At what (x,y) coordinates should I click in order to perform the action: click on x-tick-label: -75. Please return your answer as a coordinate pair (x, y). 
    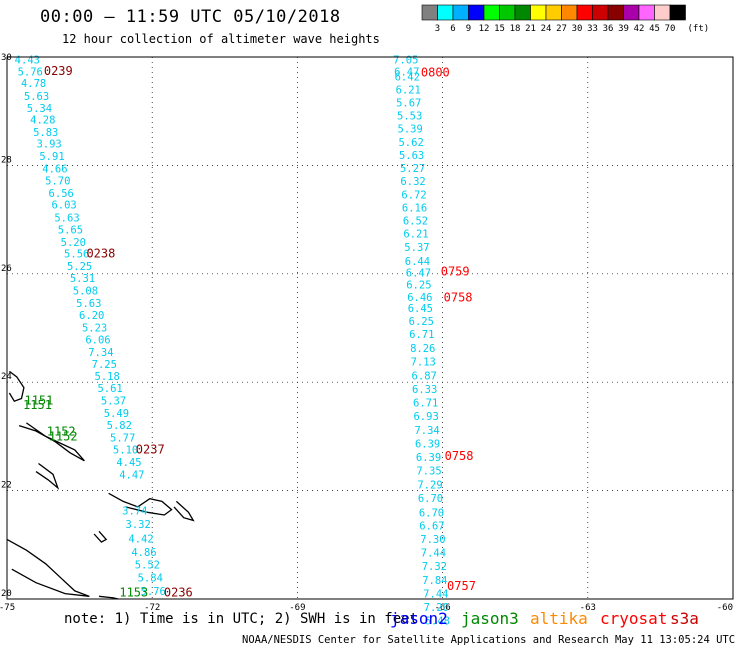
    Looking at the image, I should click on (7, 608).